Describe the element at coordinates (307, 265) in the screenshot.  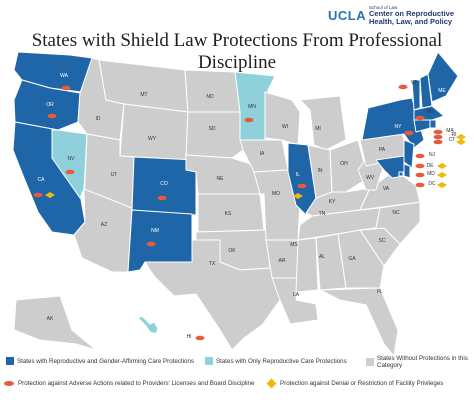
I see `state-ms` at that location.